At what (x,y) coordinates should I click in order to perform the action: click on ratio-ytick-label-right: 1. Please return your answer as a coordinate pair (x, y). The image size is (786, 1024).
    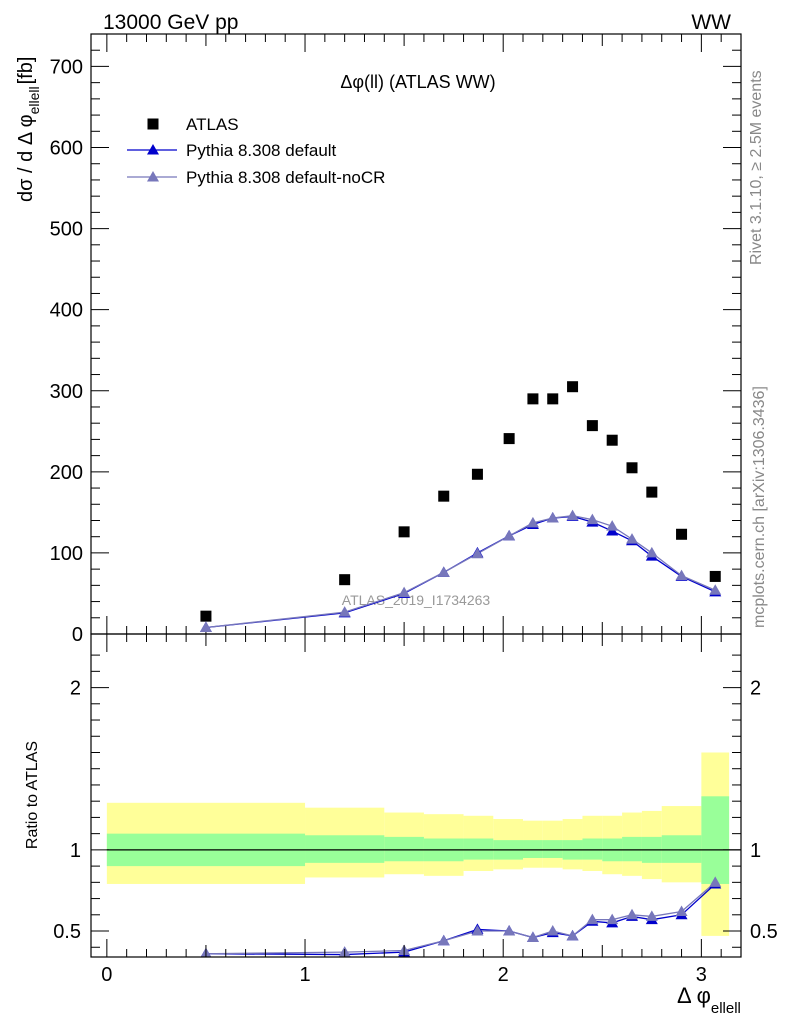
    Looking at the image, I should click on (755, 851).